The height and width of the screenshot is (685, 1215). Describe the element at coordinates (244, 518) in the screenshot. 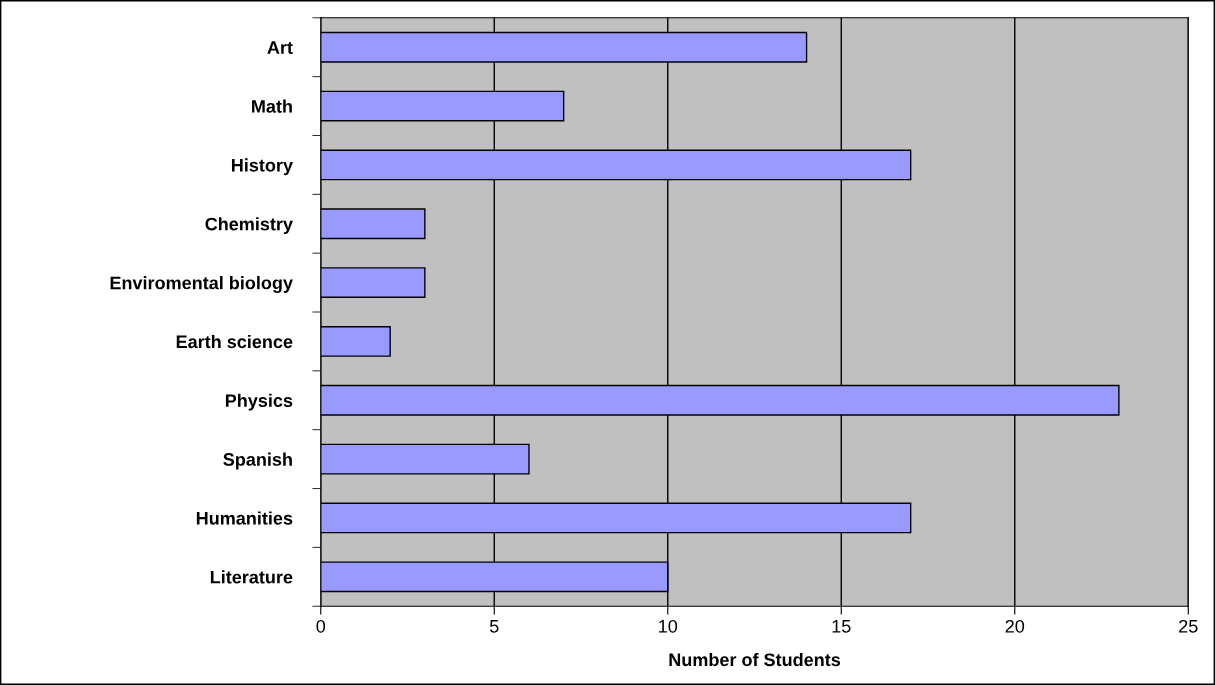

I see `y-tick-label: Humanities` at that location.